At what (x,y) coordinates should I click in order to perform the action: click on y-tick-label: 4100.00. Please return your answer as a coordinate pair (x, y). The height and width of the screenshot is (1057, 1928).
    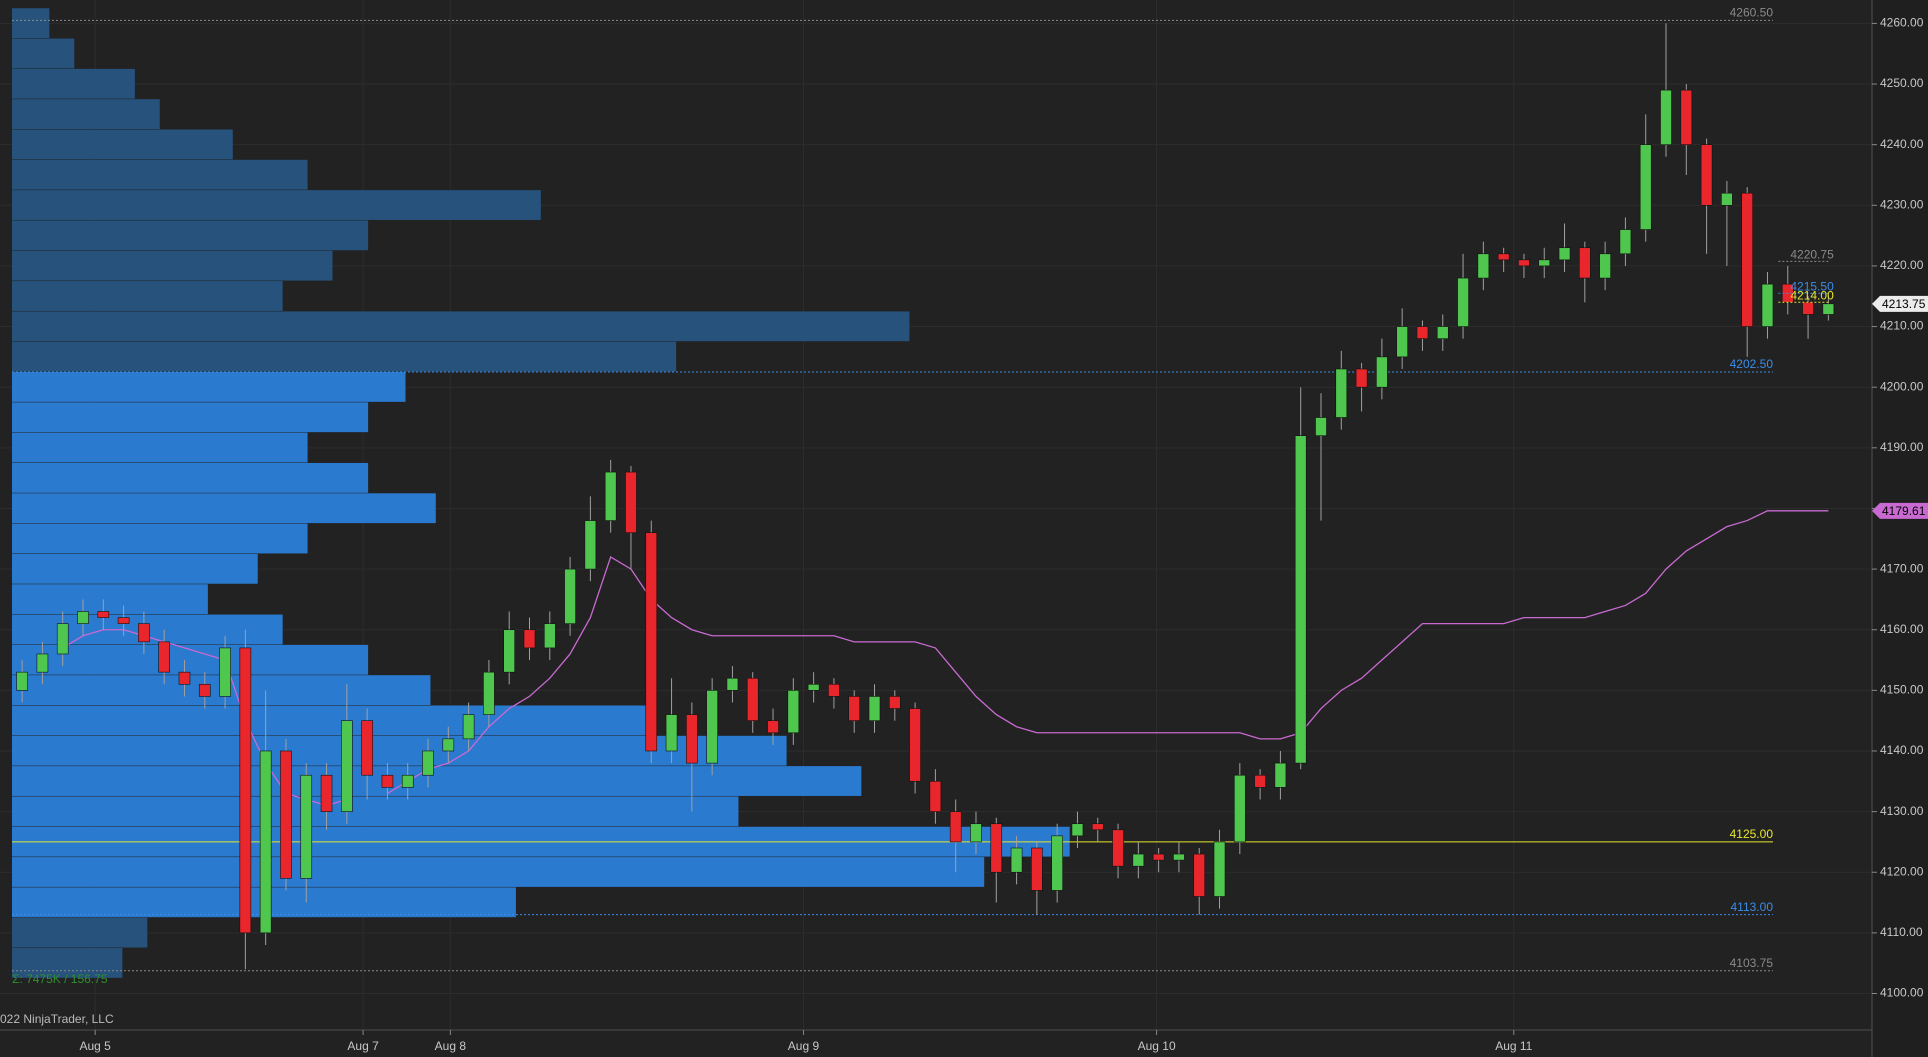
    Looking at the image, I should click on (1902, 993).